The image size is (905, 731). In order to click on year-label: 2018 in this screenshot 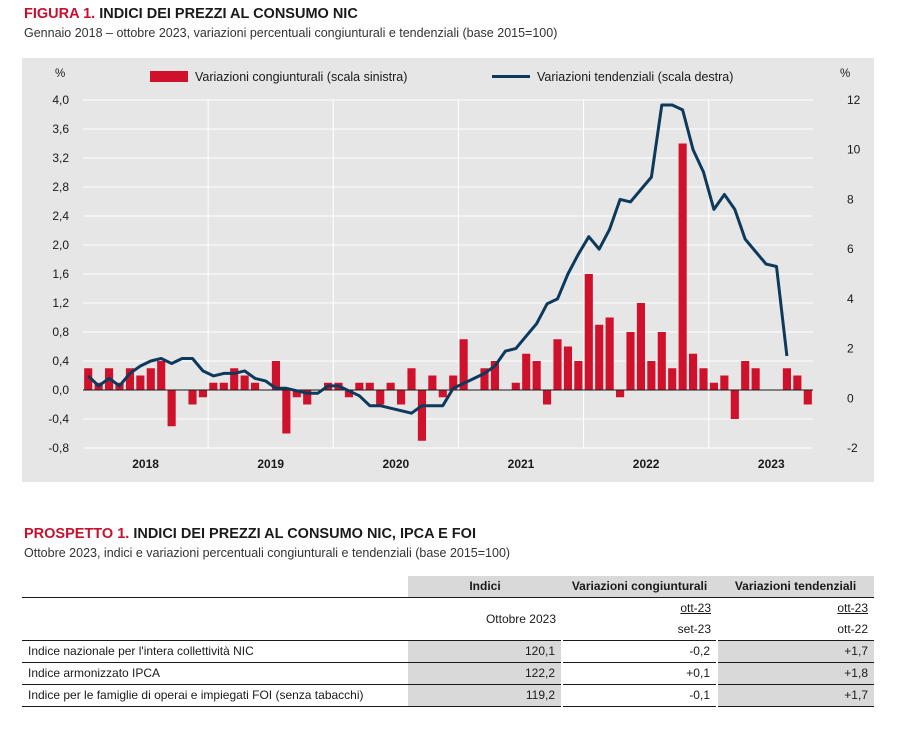, I will do `click(145, 464)`.